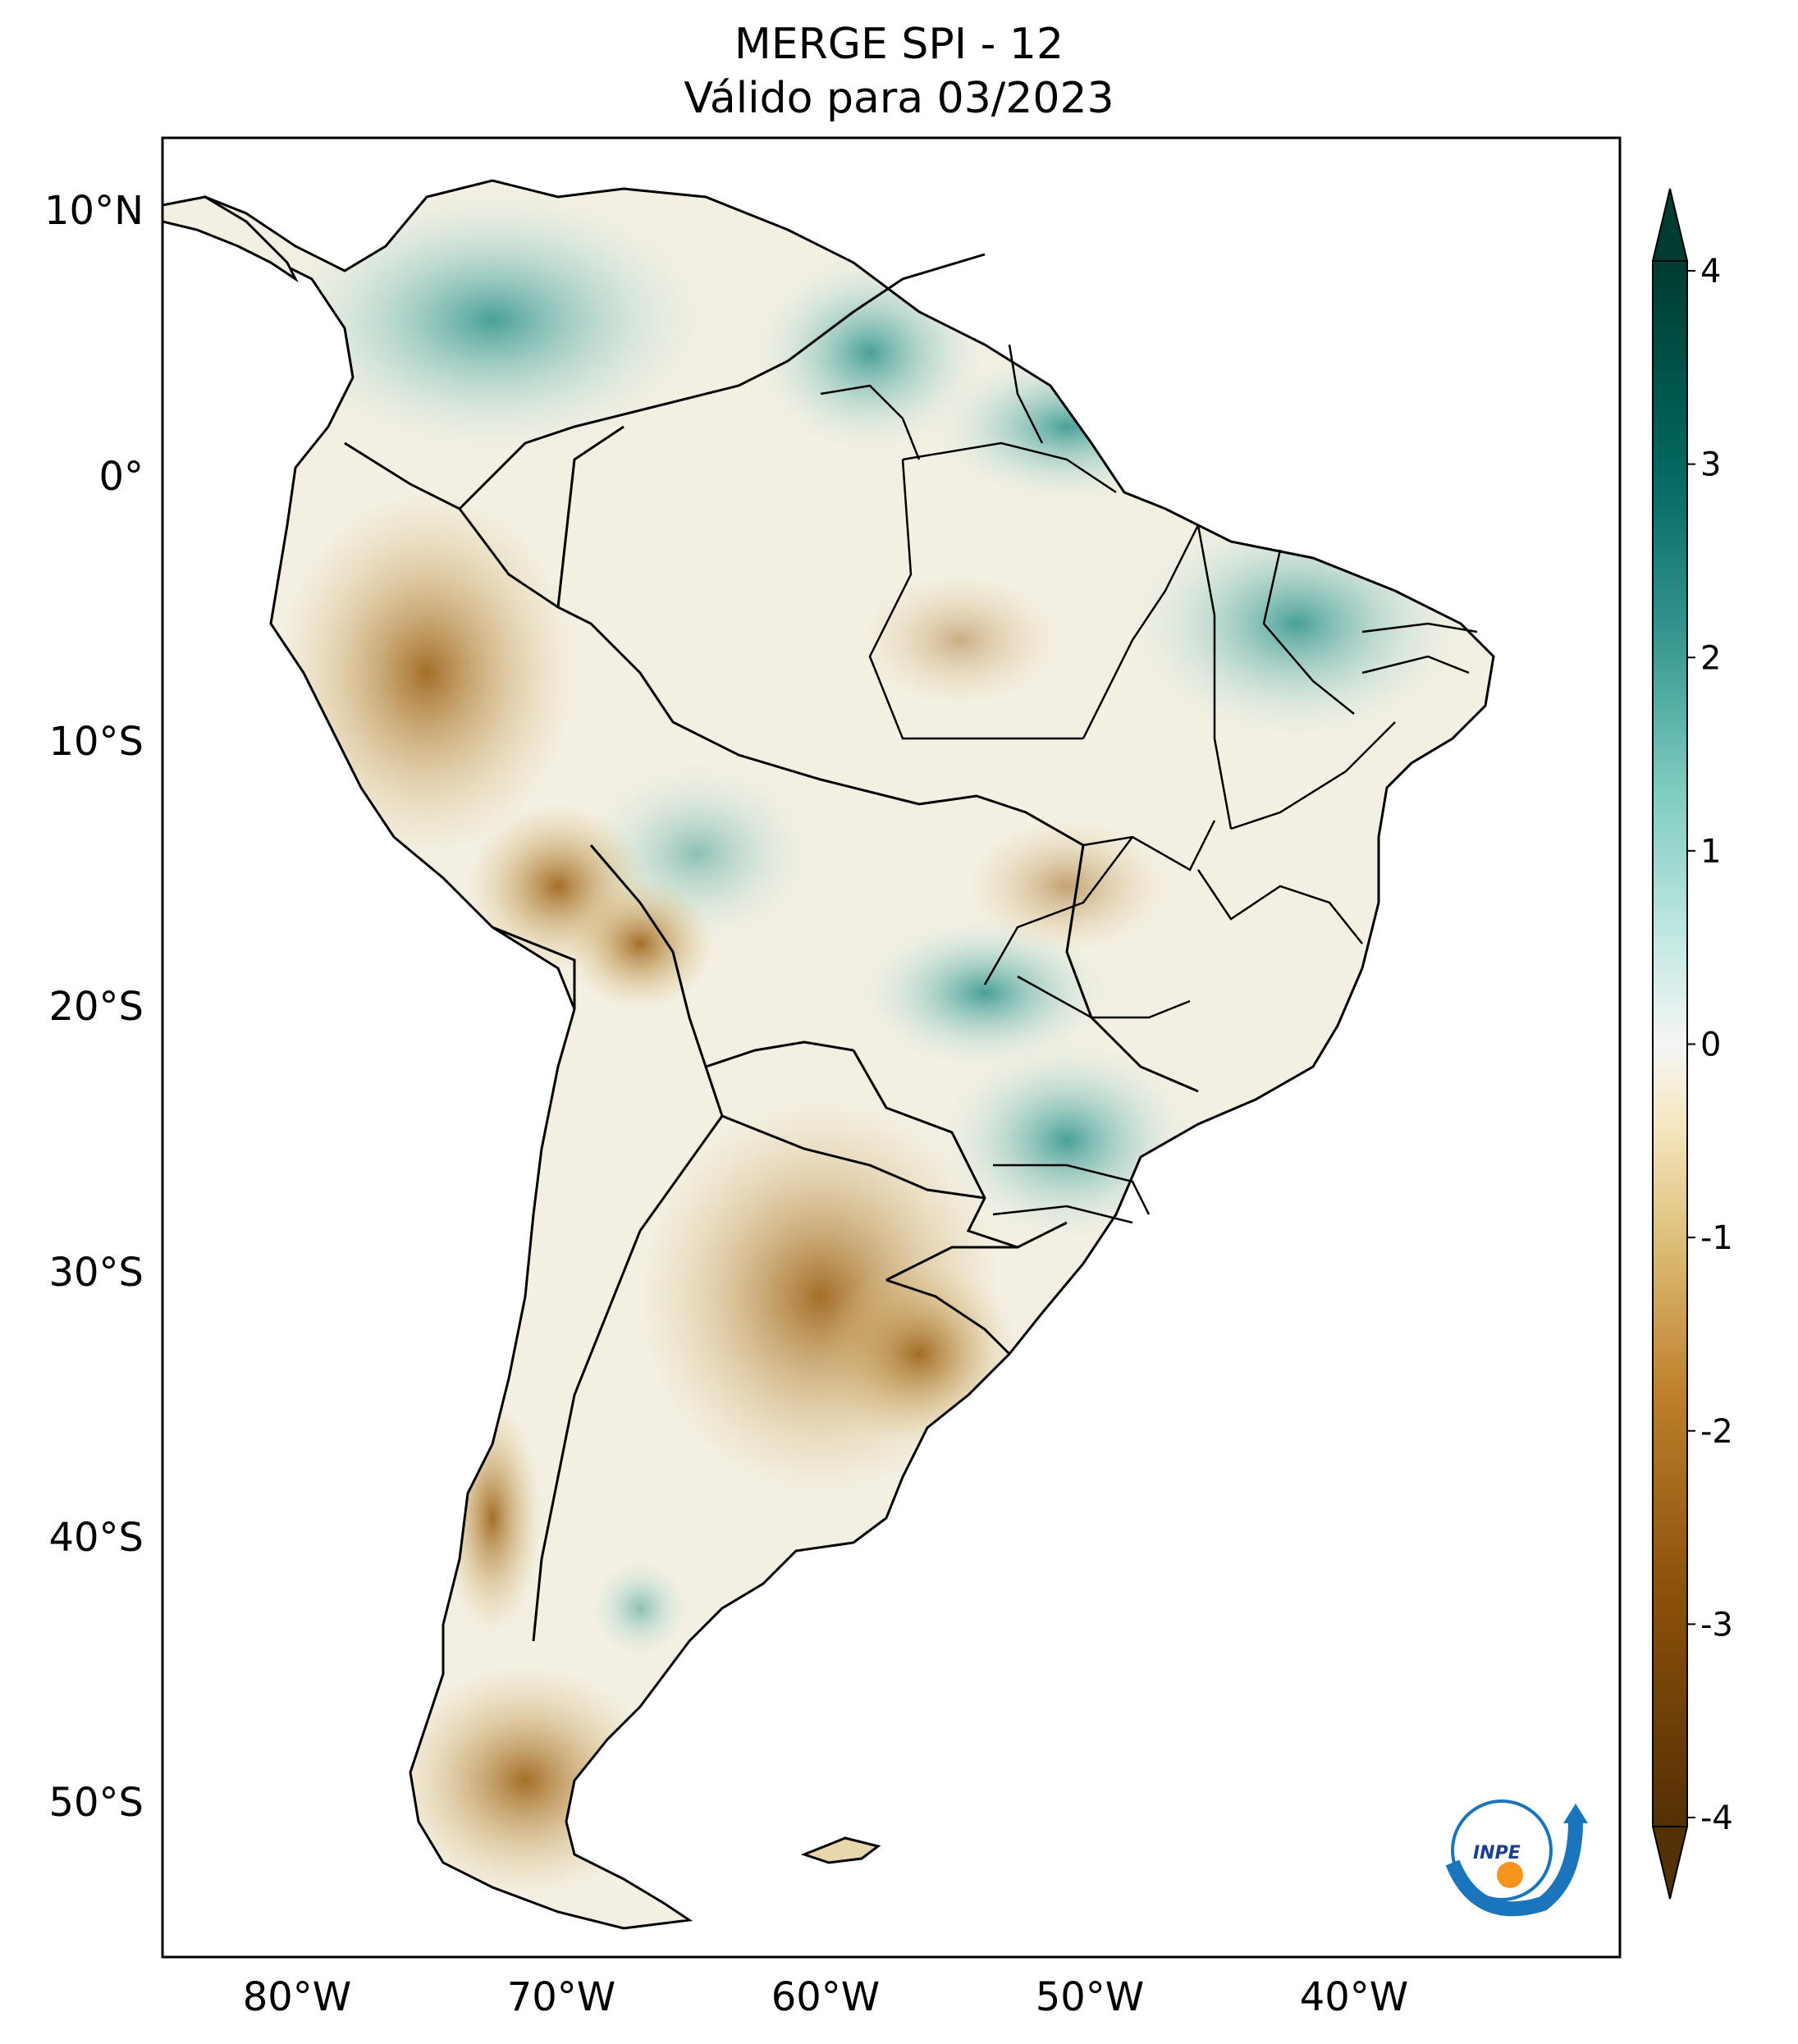 This screenshot has width=1798, height=2044. Describe the element at coordinates (1670, 225) in the screenshot. I see `colorbar-max-arrow` at that location.